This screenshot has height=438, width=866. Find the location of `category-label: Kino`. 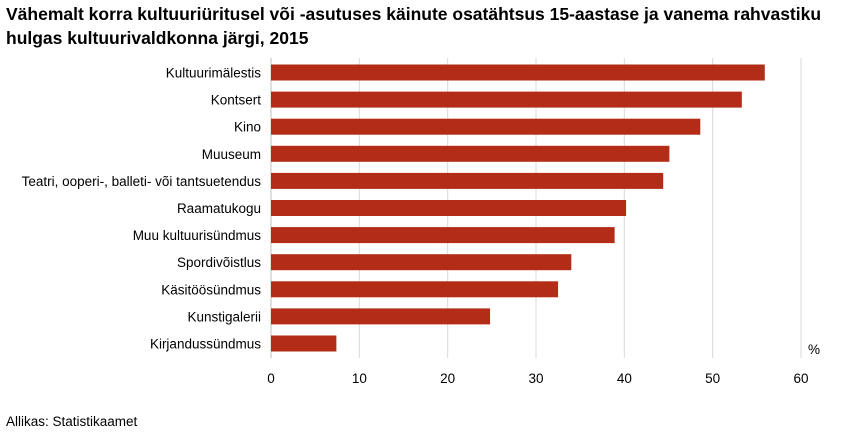

category-label: Kino is located at coordinates (247, 127).